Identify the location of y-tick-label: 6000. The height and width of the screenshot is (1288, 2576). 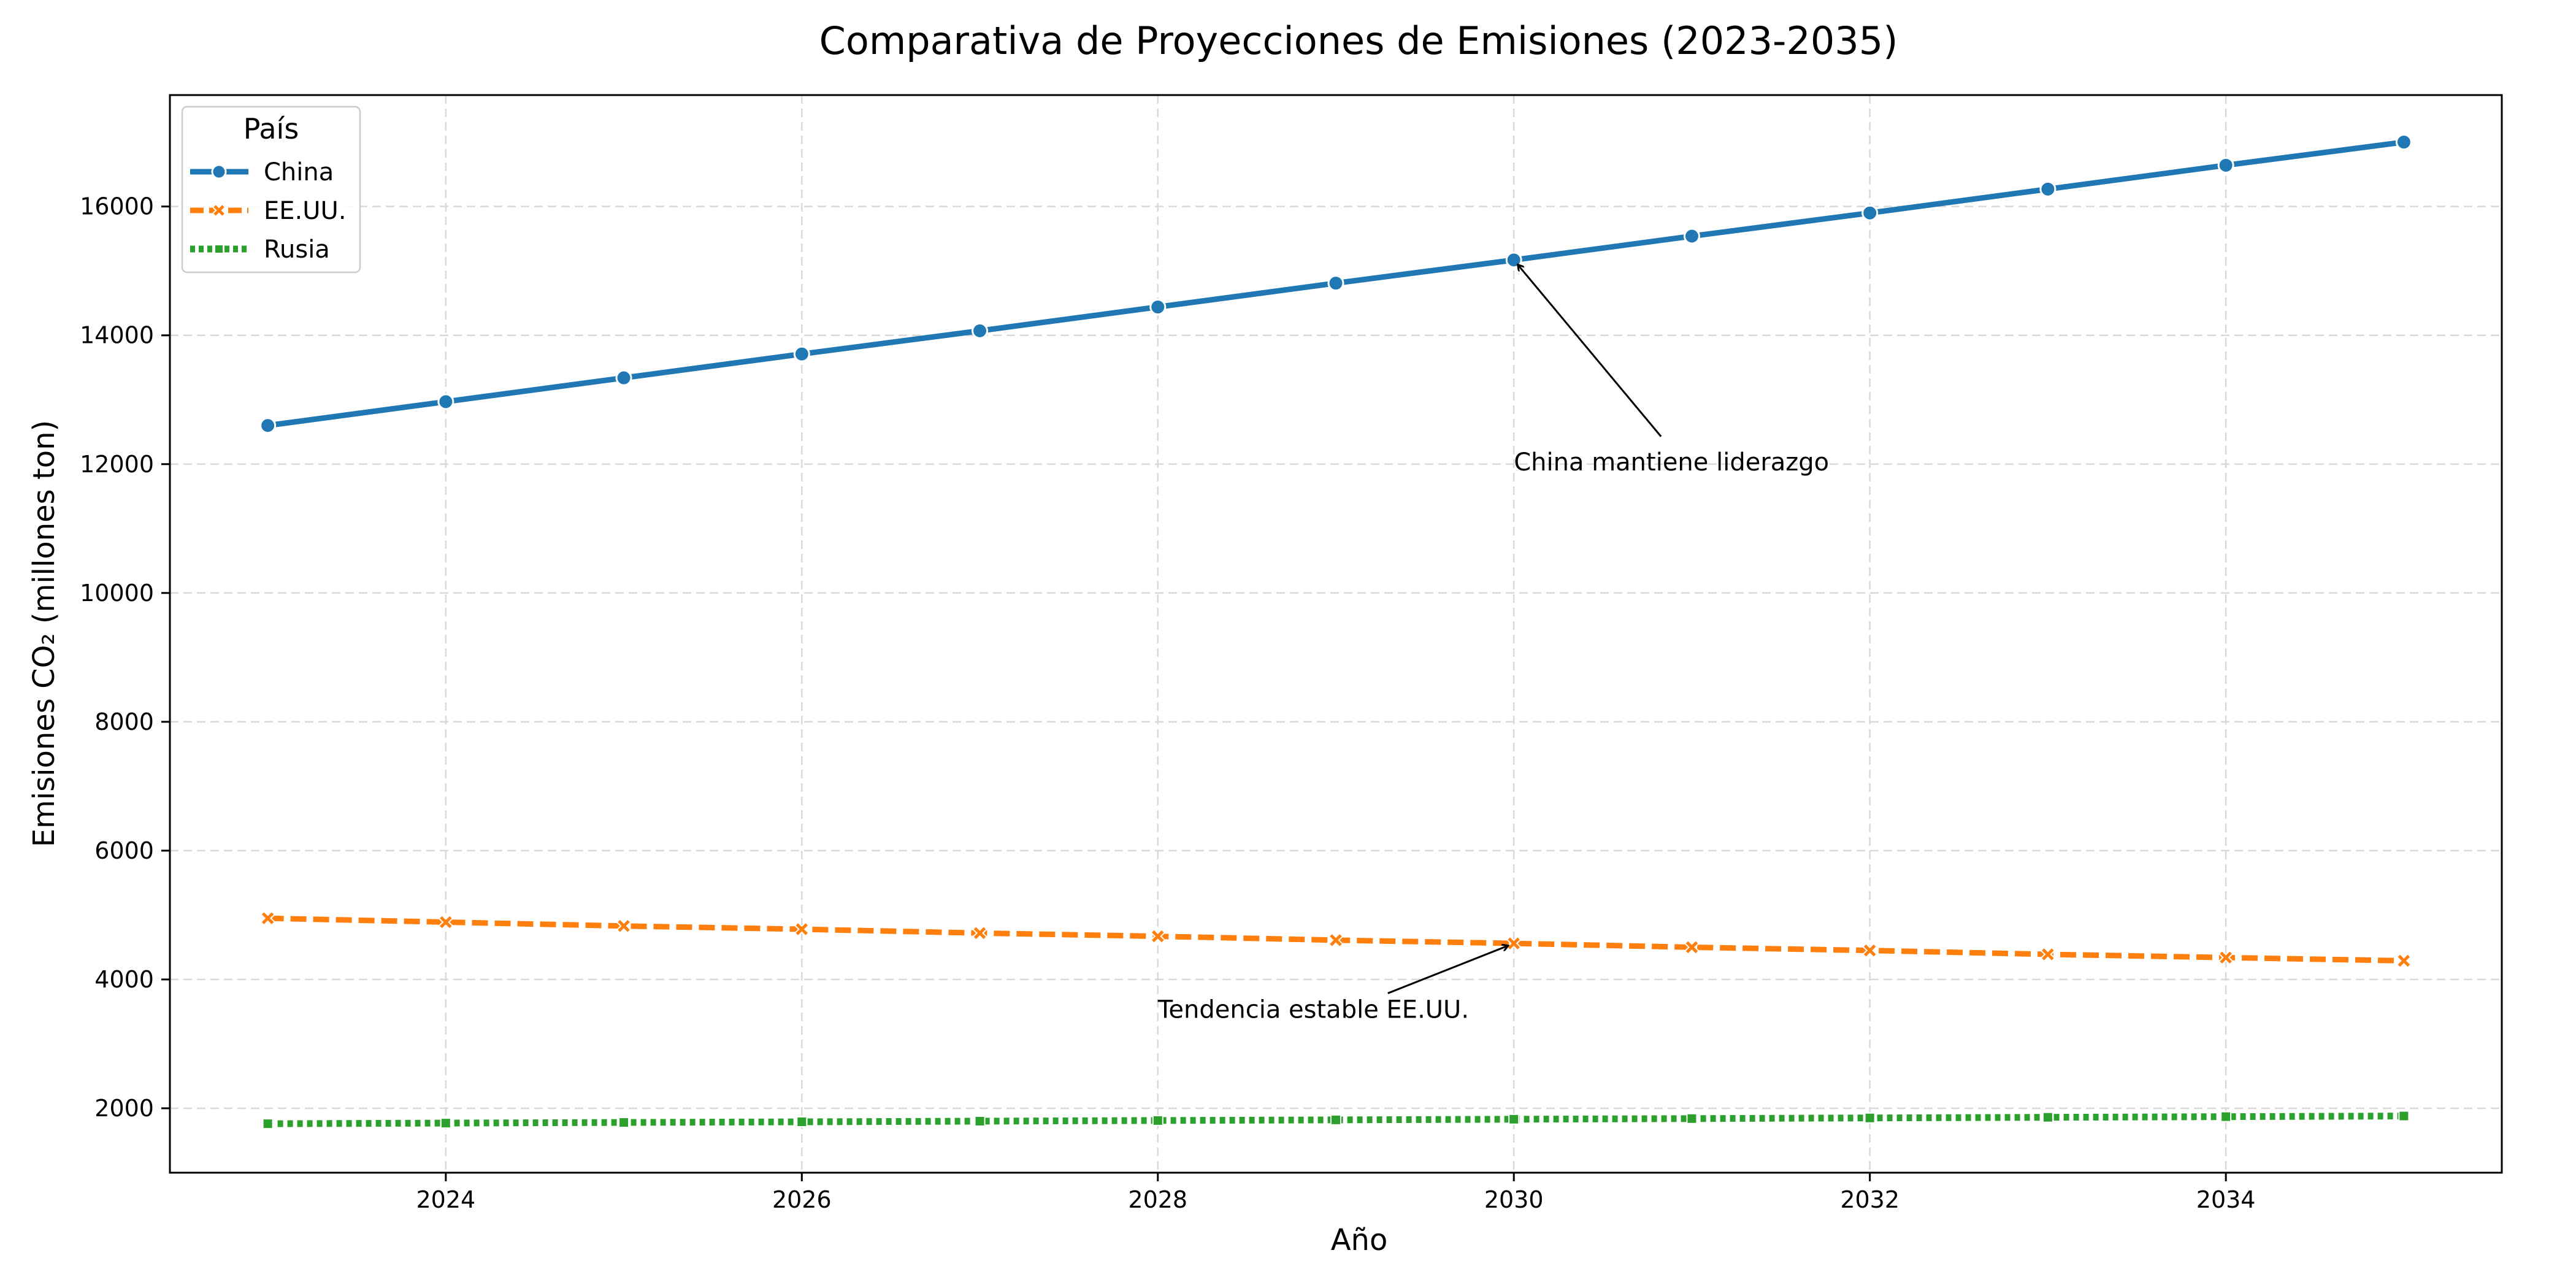
(124, 850).